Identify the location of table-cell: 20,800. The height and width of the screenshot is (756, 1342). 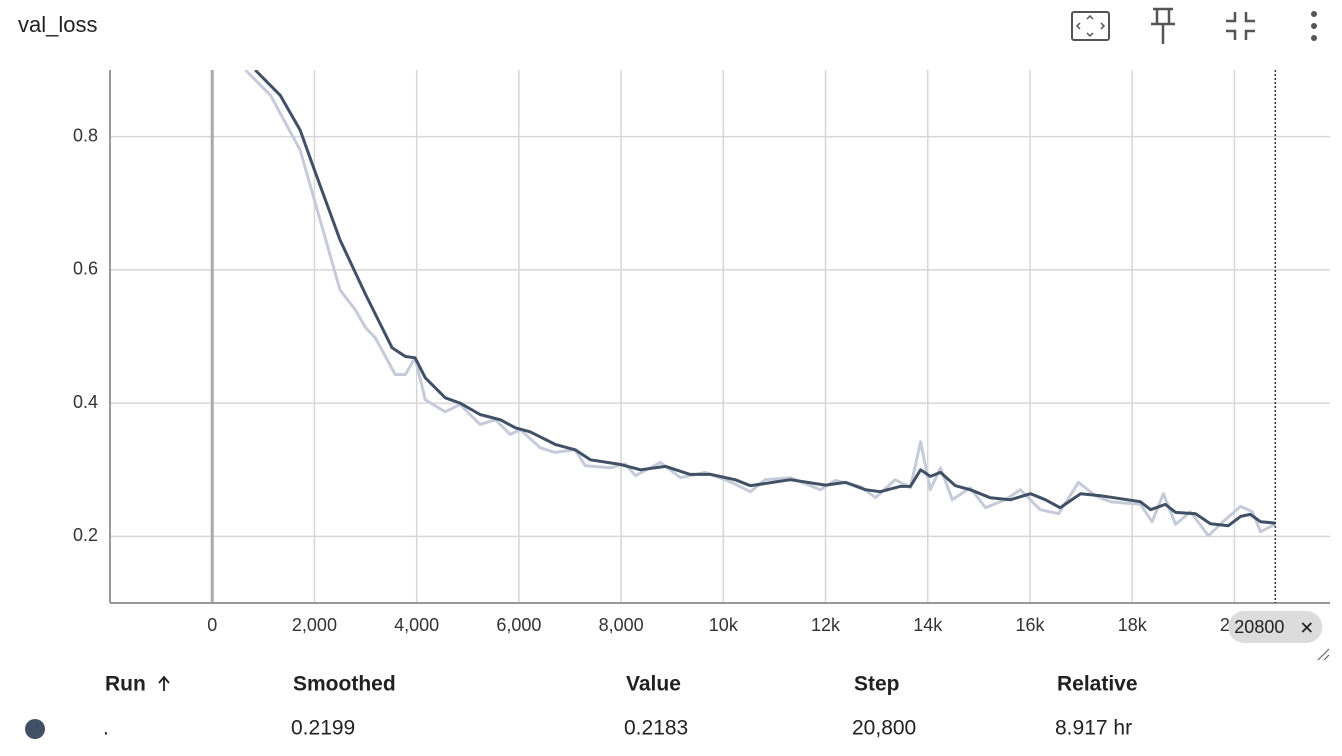
(884, 728).